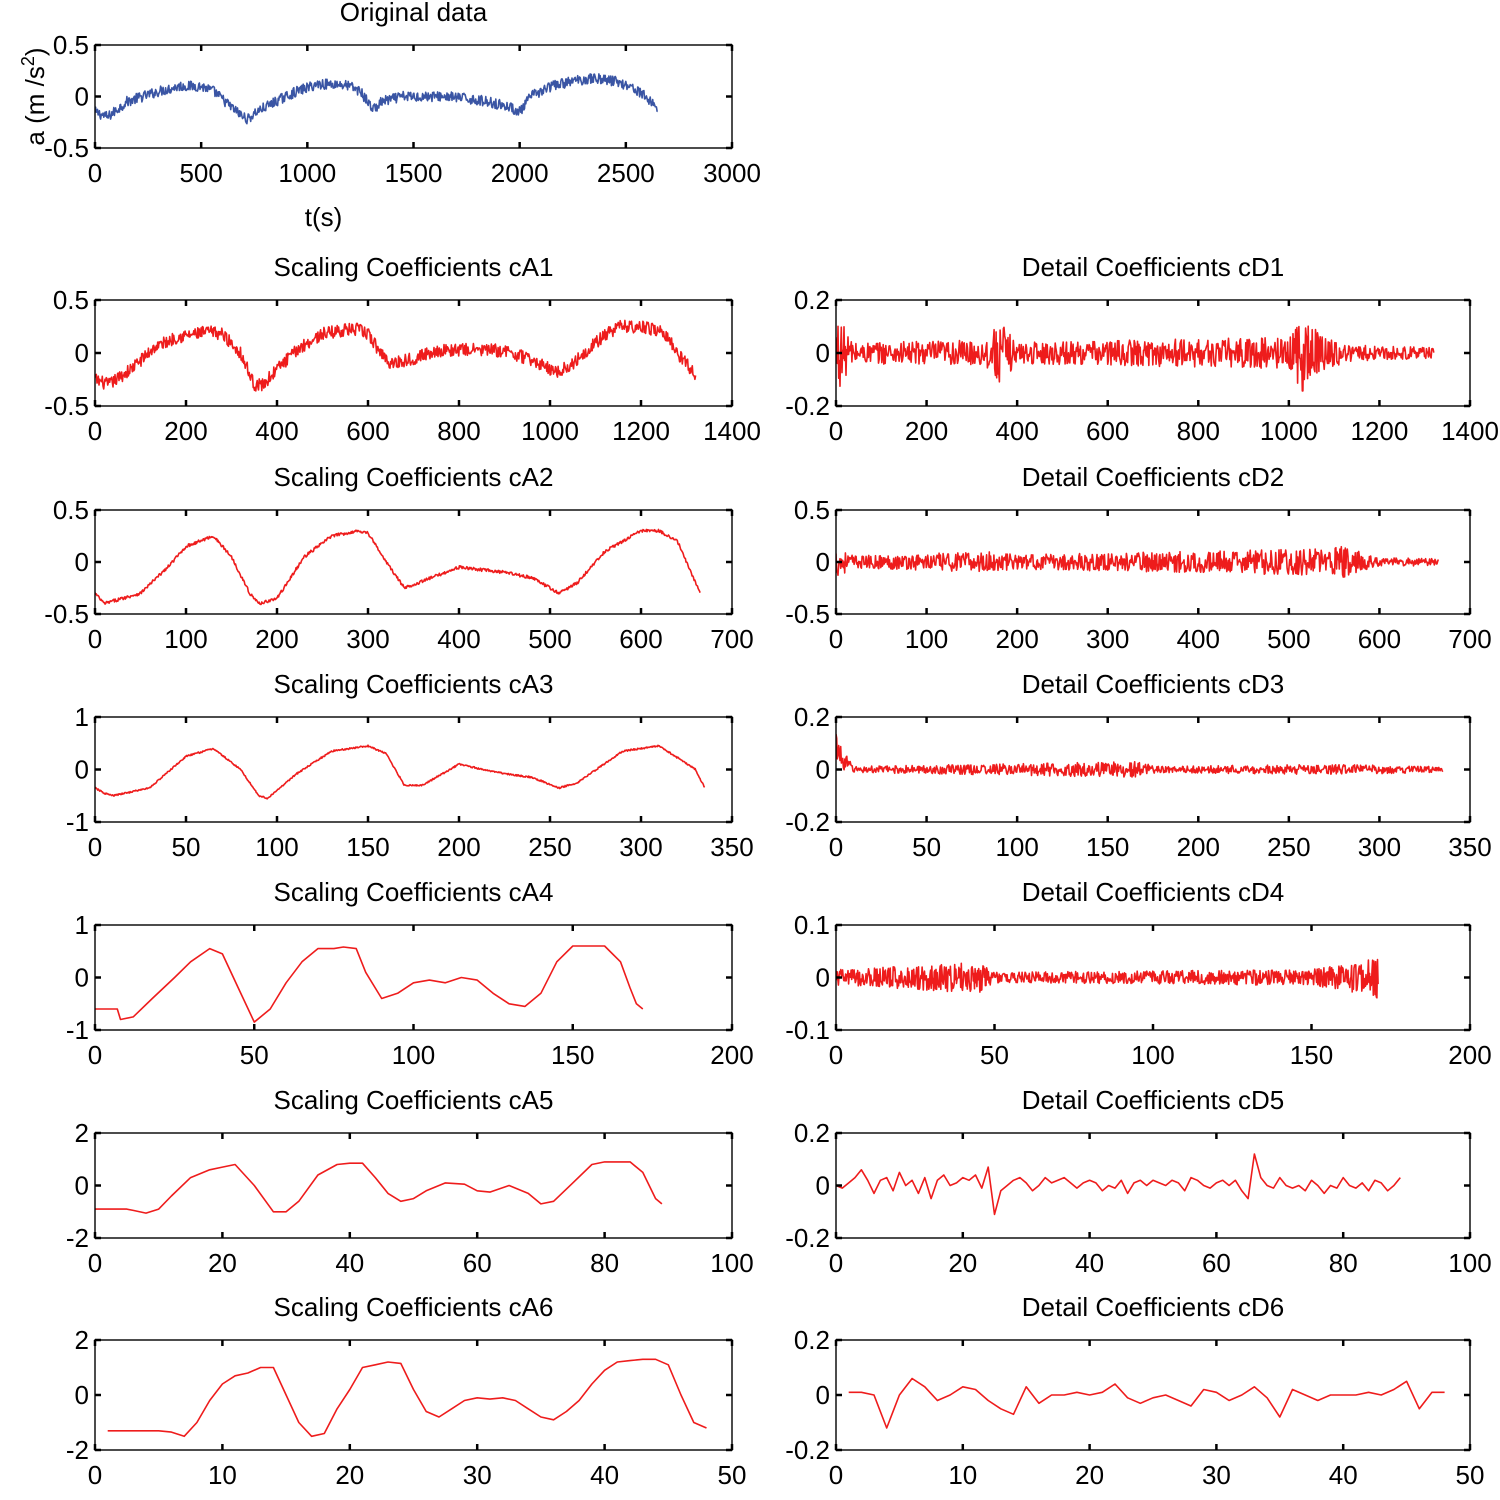 The height and width of the screenshot is (1500, 1500). I want to click on series-line-cD4, so click(1107, 978).